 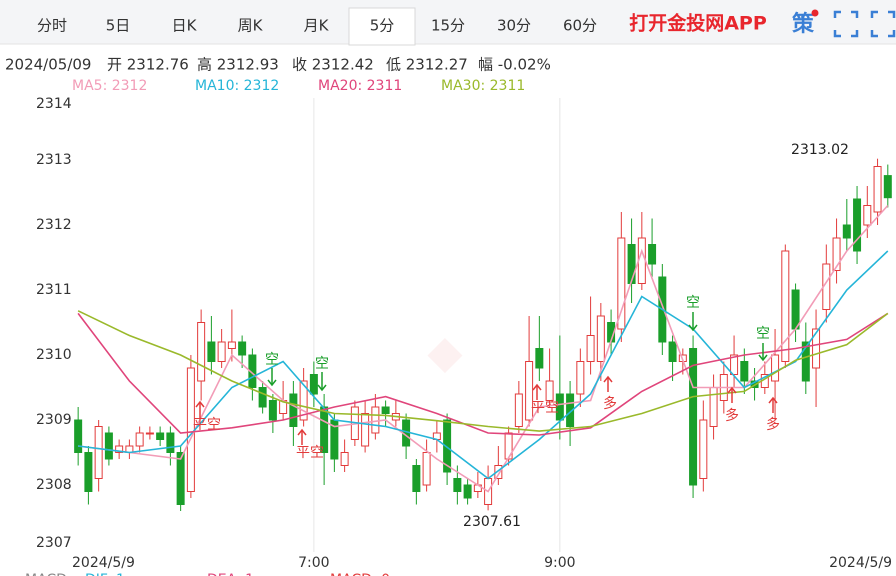 I want to click on max-label: 2313.02, so click(x=820, y=150).